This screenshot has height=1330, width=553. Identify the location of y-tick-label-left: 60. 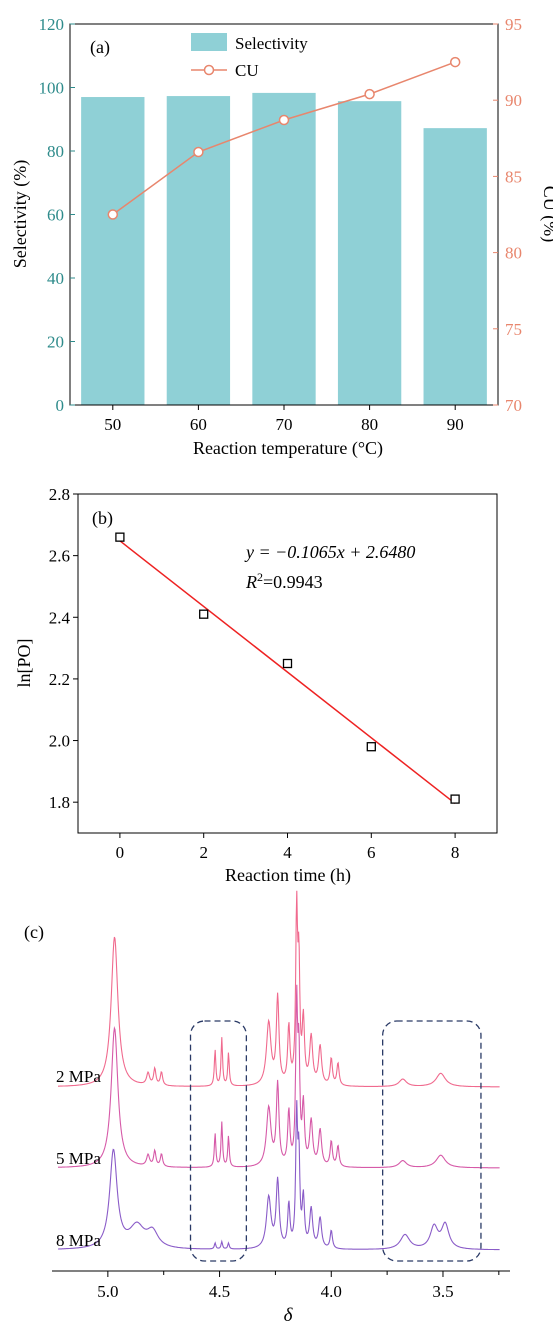
(55, 215).